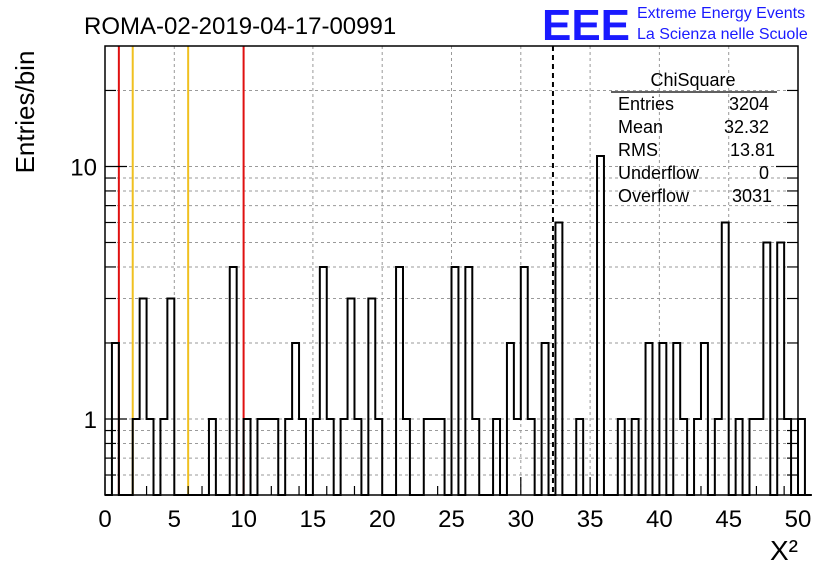 Image resolution: width=836 pixels, height=577 pixels. What do you see at coordinates (659, 173) in the screenshot?
I see `stats-label-underflow: Underflow` at bounding box center [659, 173].